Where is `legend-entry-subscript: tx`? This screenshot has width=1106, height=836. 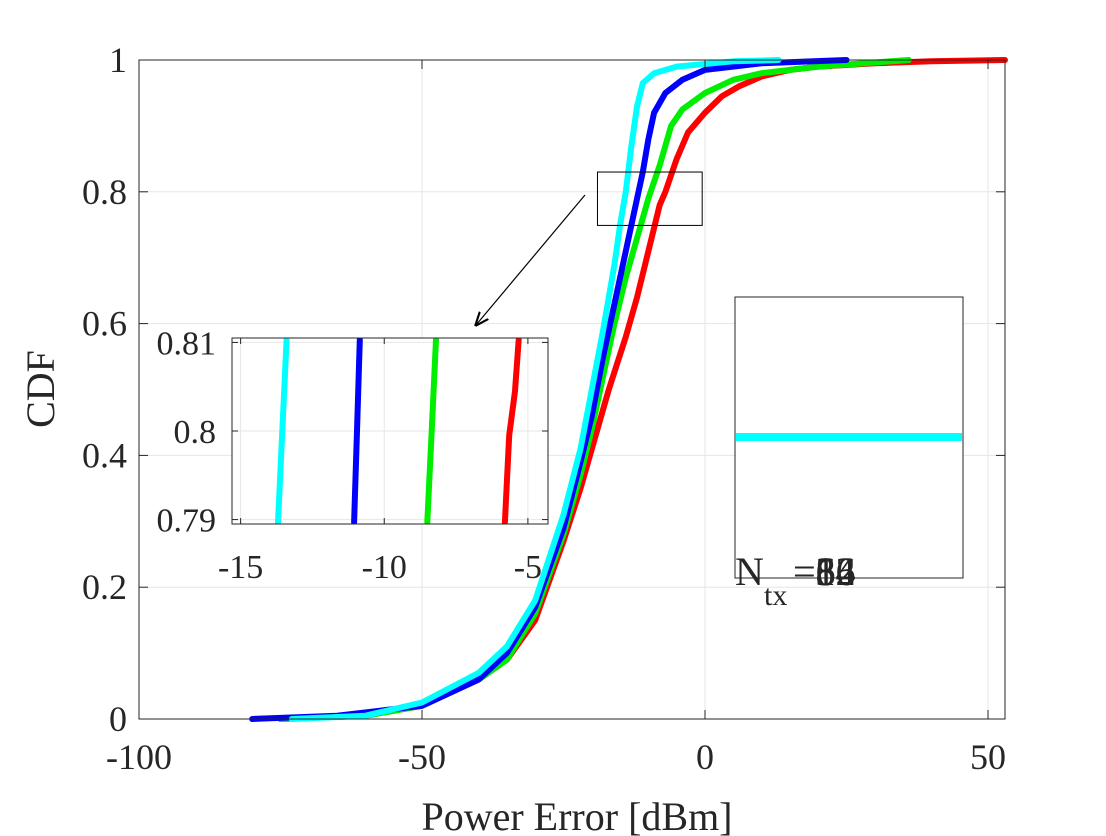
legend-entry-subscript: tx is located at coordinates (775, 595).